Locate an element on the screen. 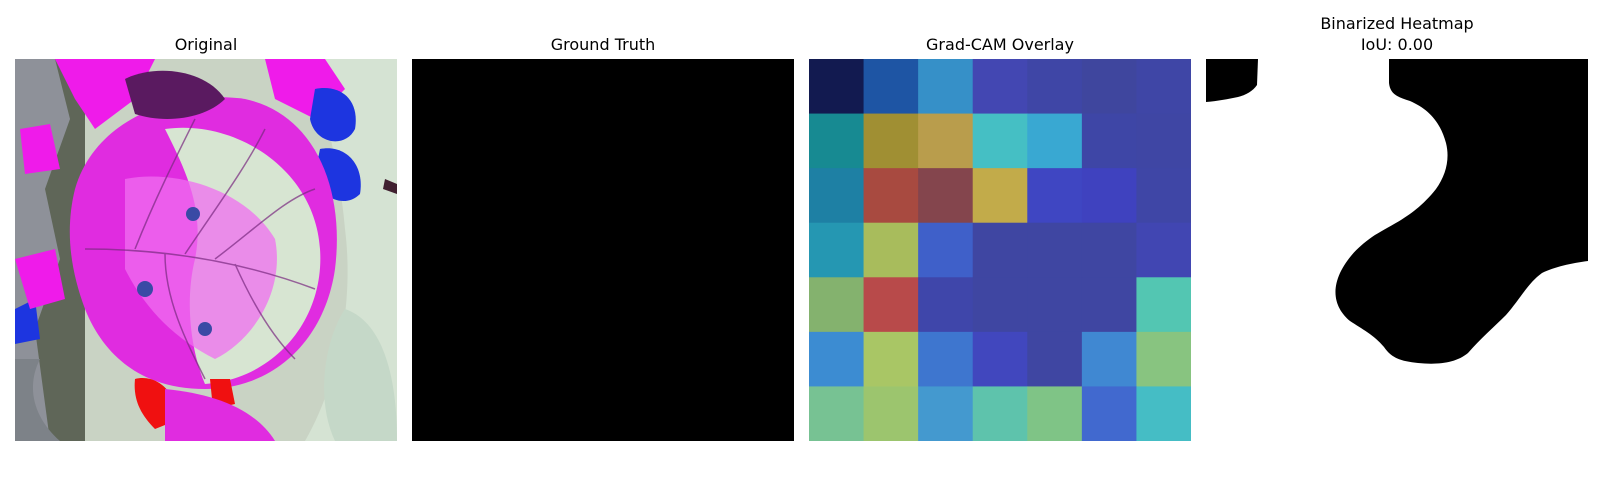 This screenshot has width=1600, height=500. iou-score-text: IoU: 0.00 is located at coordinates (1397, 44).